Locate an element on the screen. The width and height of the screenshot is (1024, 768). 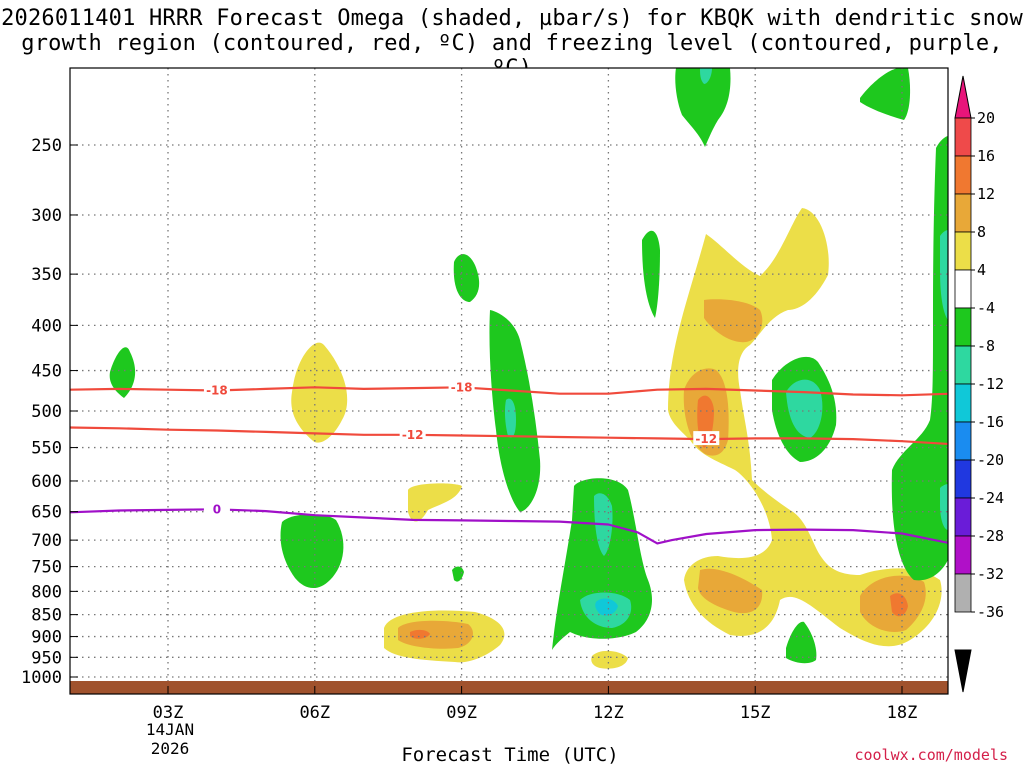
y-tick-label-900: 900 is located at coordinates (46, 638).